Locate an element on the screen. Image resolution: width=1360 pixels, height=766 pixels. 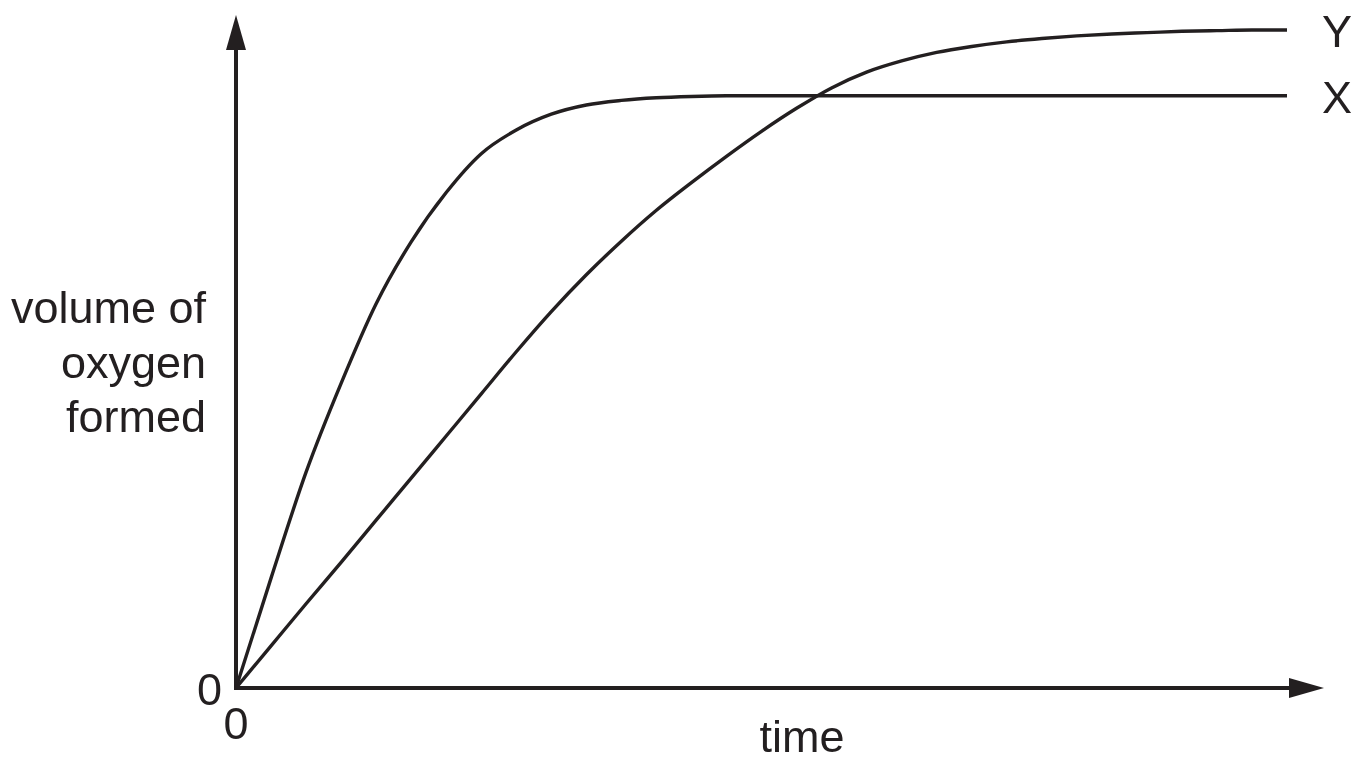
y-axis-title: volume of oxygen formed is located at coordinates (108, 362).